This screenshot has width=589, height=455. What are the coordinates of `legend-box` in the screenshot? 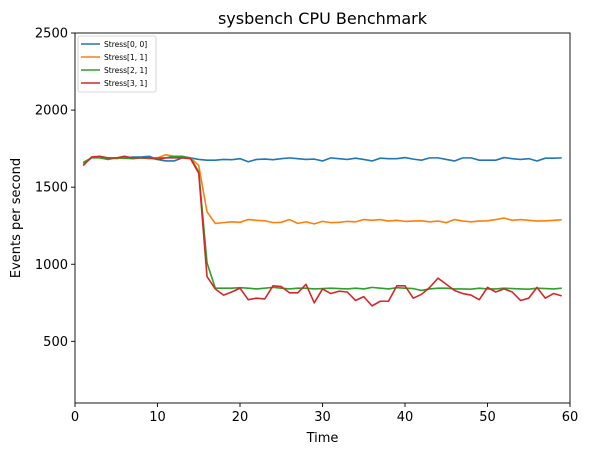 It's located at (117, 64).